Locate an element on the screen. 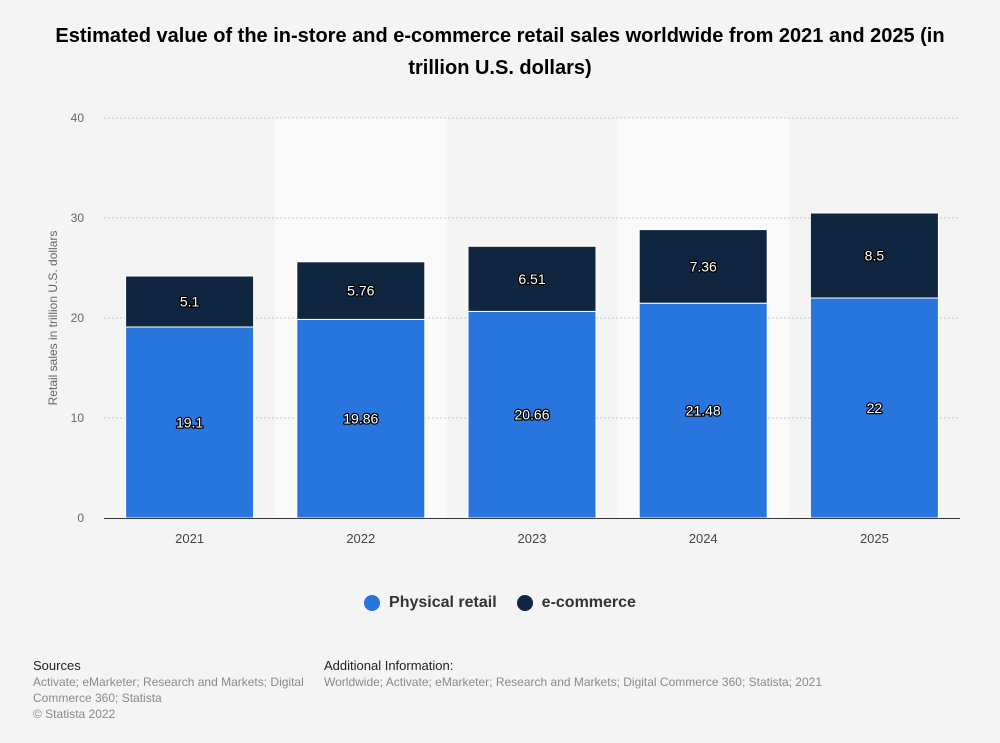 Image resolution: width=1000 pixels, height=743 pixels. y-tick-label: 10 is located at coordinates (78, 418).